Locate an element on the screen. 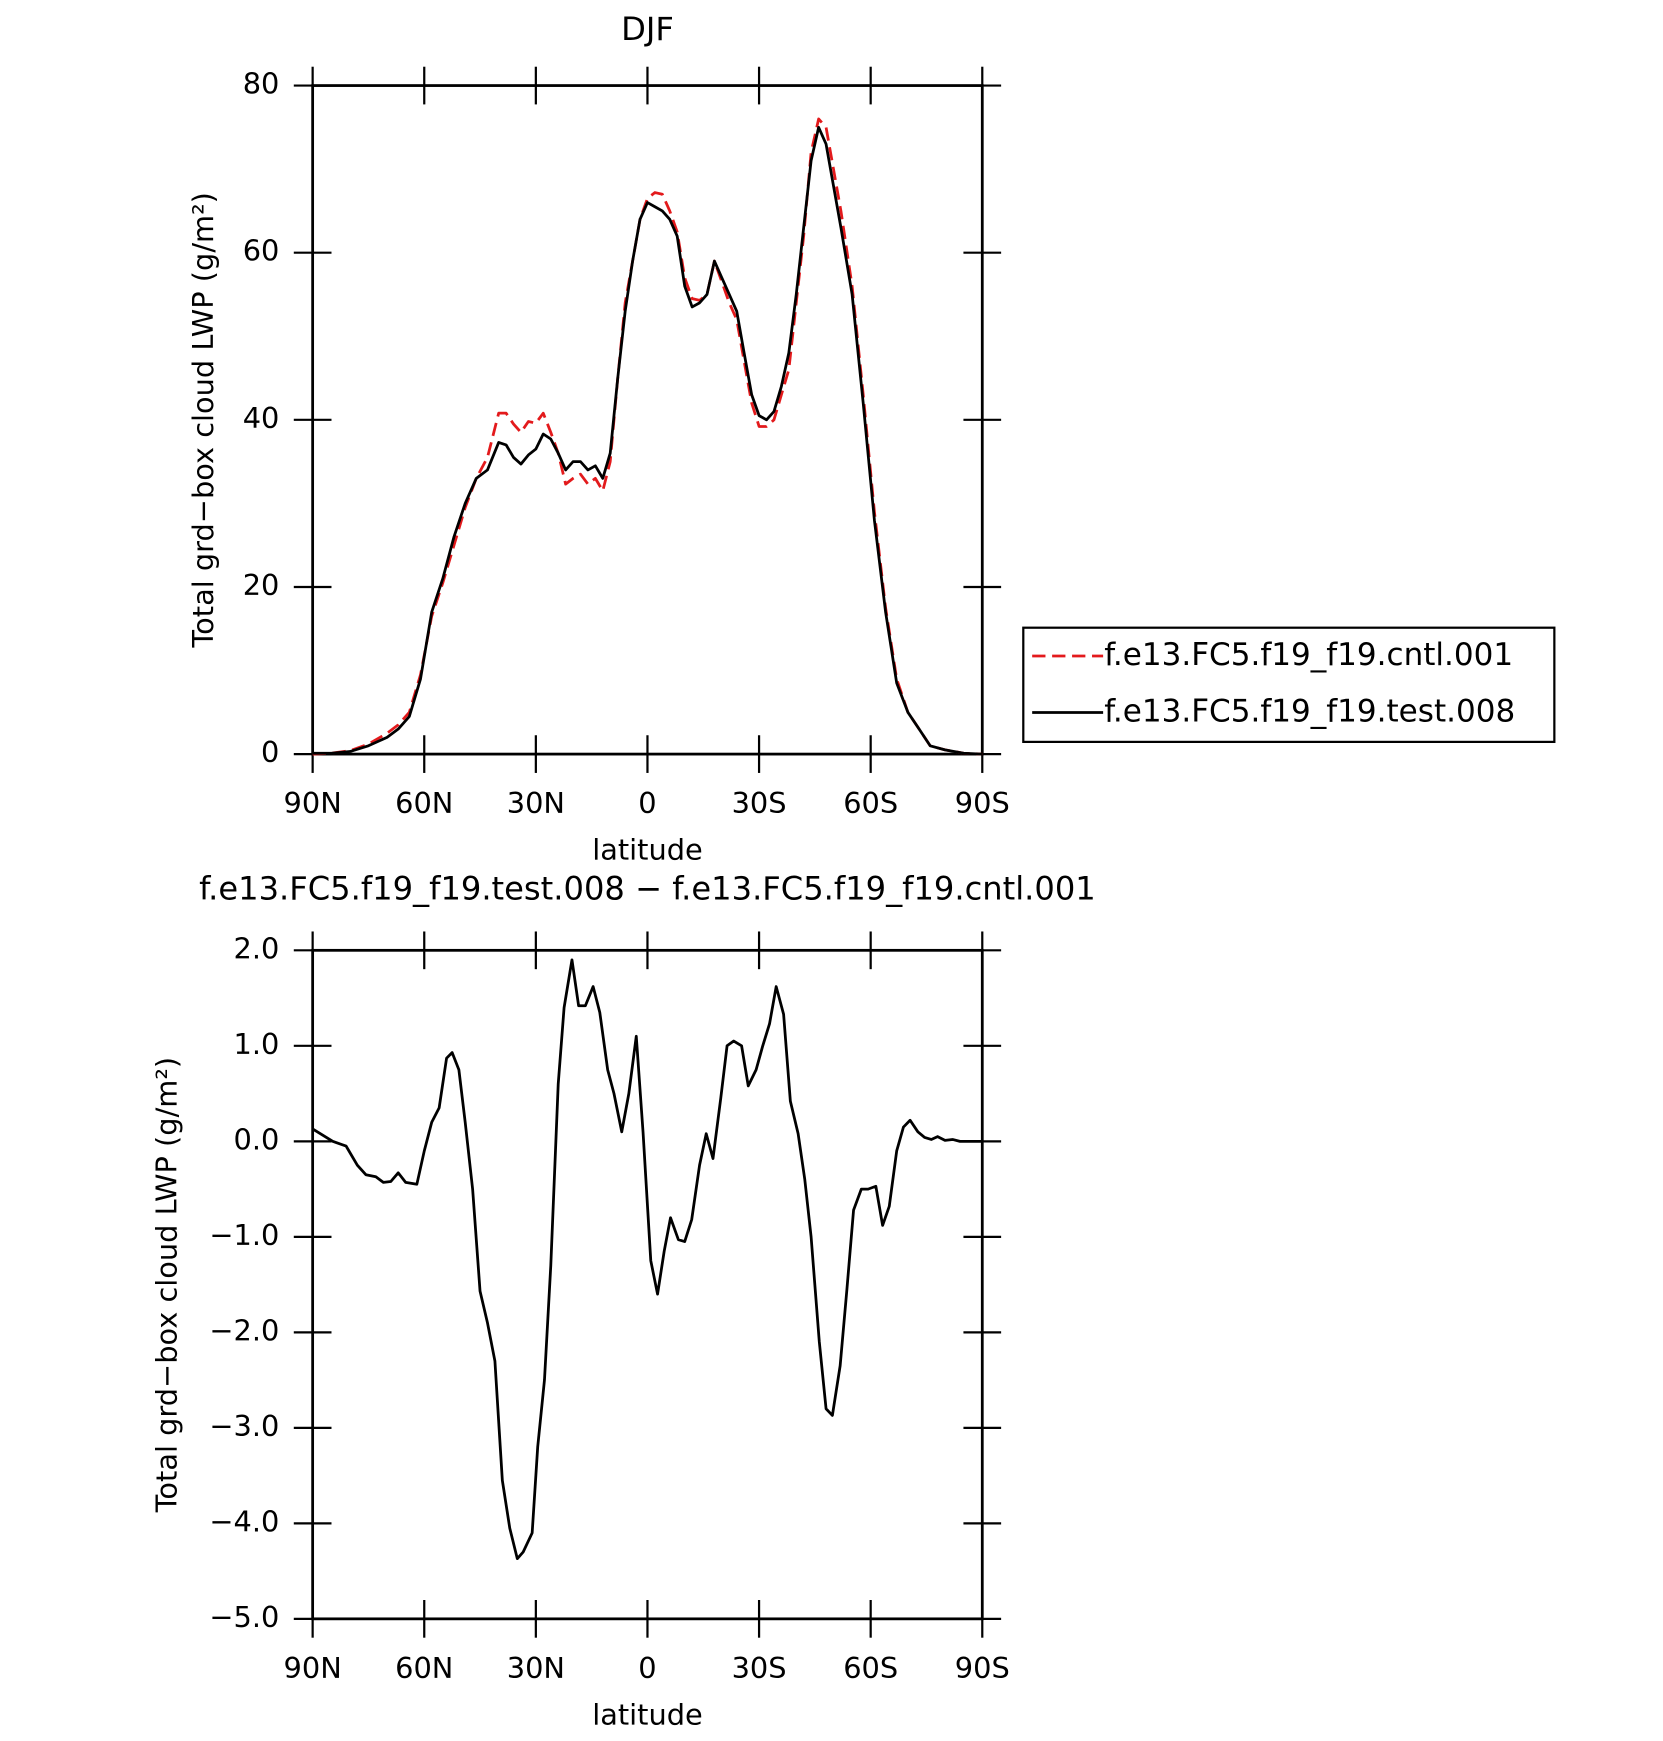 This screenshot has width=1663, height=1741. legend-box is located at coordinates (1289, 685).